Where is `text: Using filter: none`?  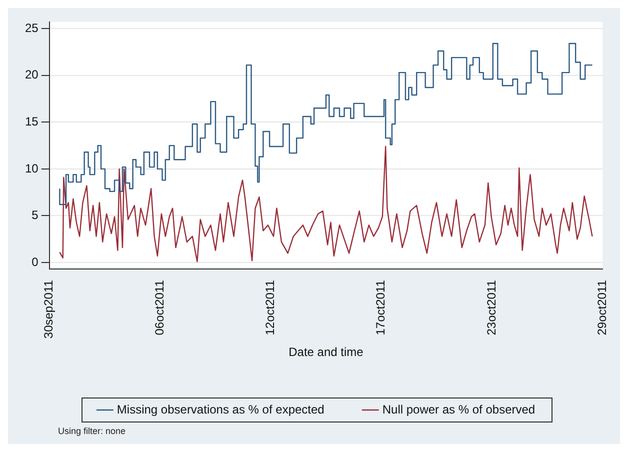
text: Using filter: none is located at coordinates (92, 431).